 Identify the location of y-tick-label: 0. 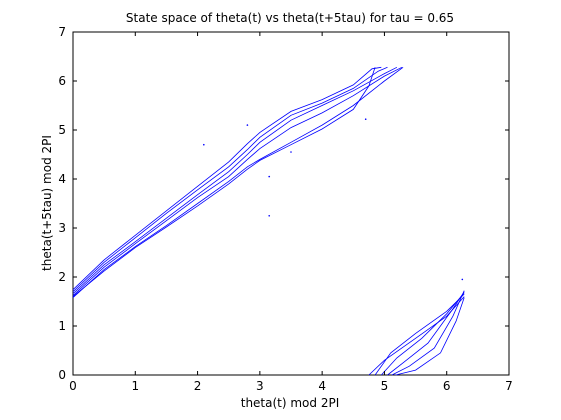
(62, 375).